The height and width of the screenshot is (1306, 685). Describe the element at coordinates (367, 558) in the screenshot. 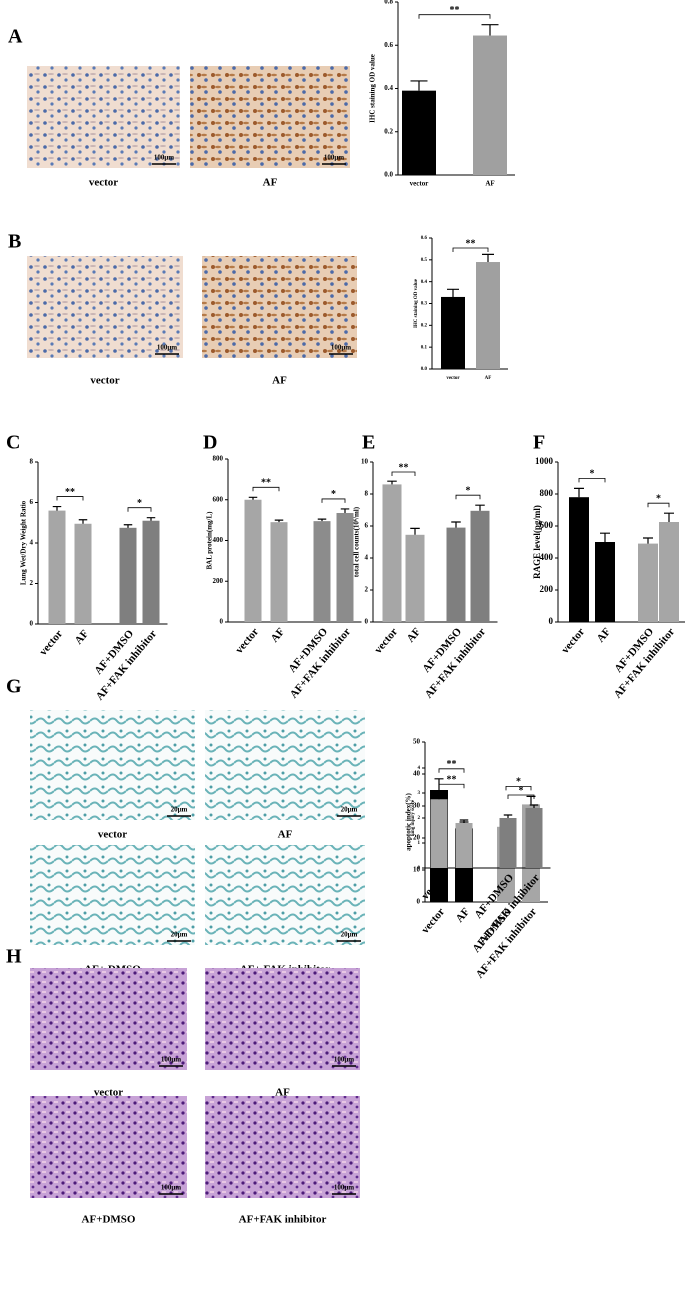

I see `y-tick-label: 4` at that location.